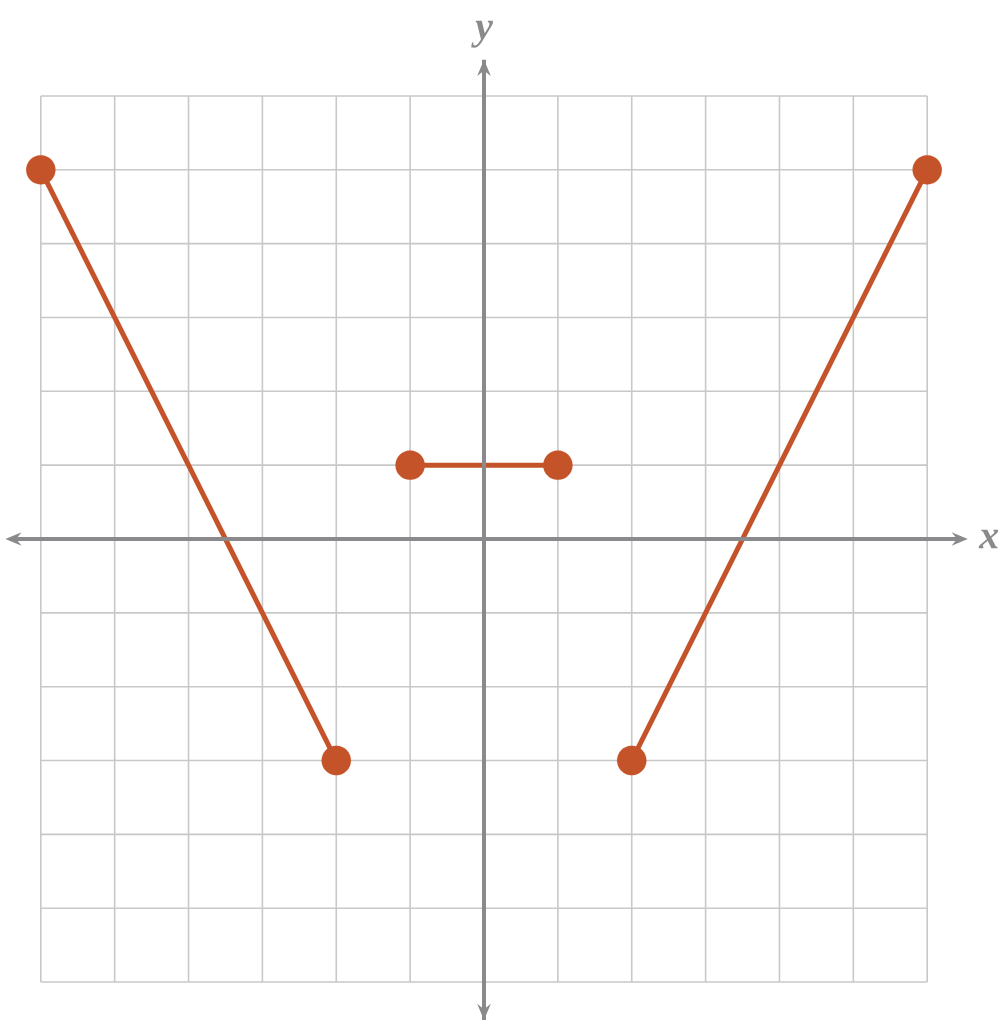 This screenshot has height=1024, width=1007. Describe the element at coordinates (988, 539) in the screenshot. I see `x-axis-title: x` at that location.